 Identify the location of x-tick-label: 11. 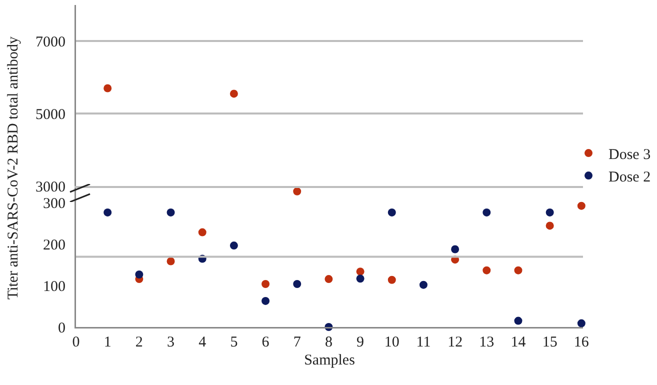
(423, 342).